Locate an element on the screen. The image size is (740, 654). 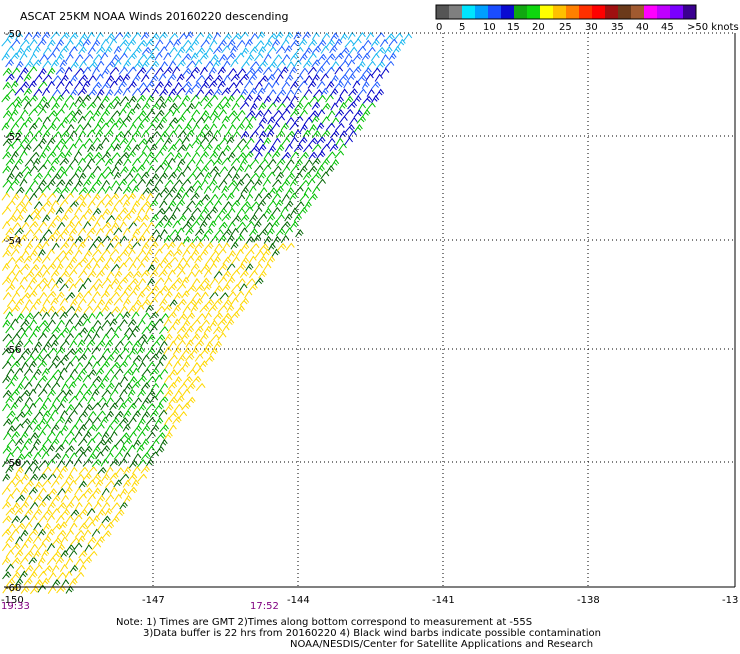
lat-label: -54 is located at coordinates (13, 241).